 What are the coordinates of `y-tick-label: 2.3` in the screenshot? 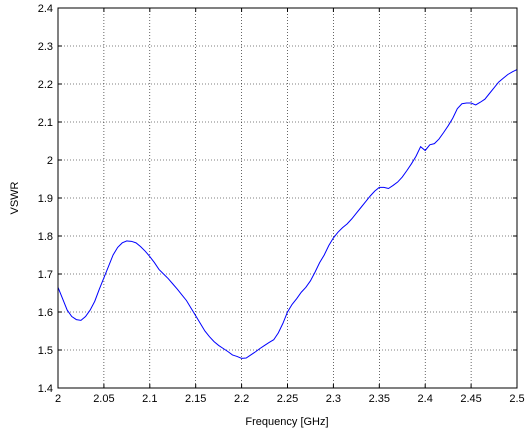 It's located at (45, 47).